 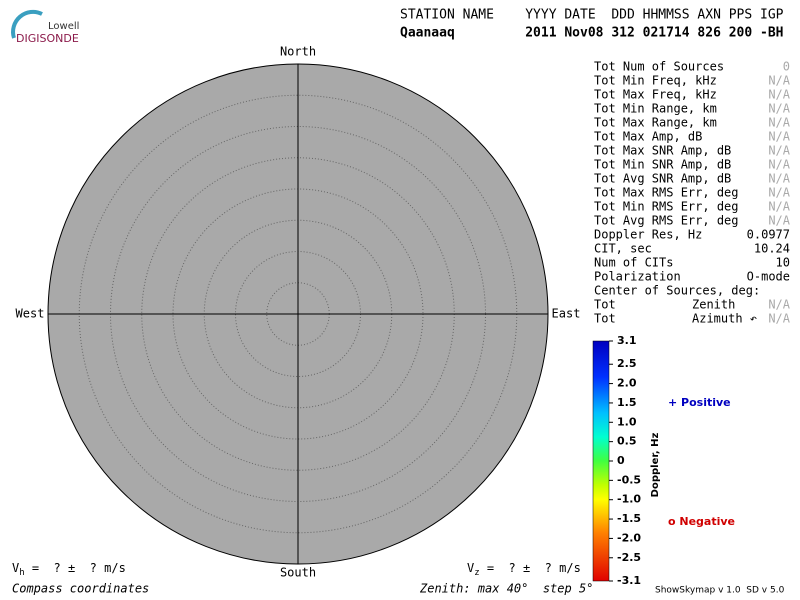 What do you see at coordinates (768, 235) in the screenshot?
I see `stat-value: 0.0977` at bounding box center [768, 235].